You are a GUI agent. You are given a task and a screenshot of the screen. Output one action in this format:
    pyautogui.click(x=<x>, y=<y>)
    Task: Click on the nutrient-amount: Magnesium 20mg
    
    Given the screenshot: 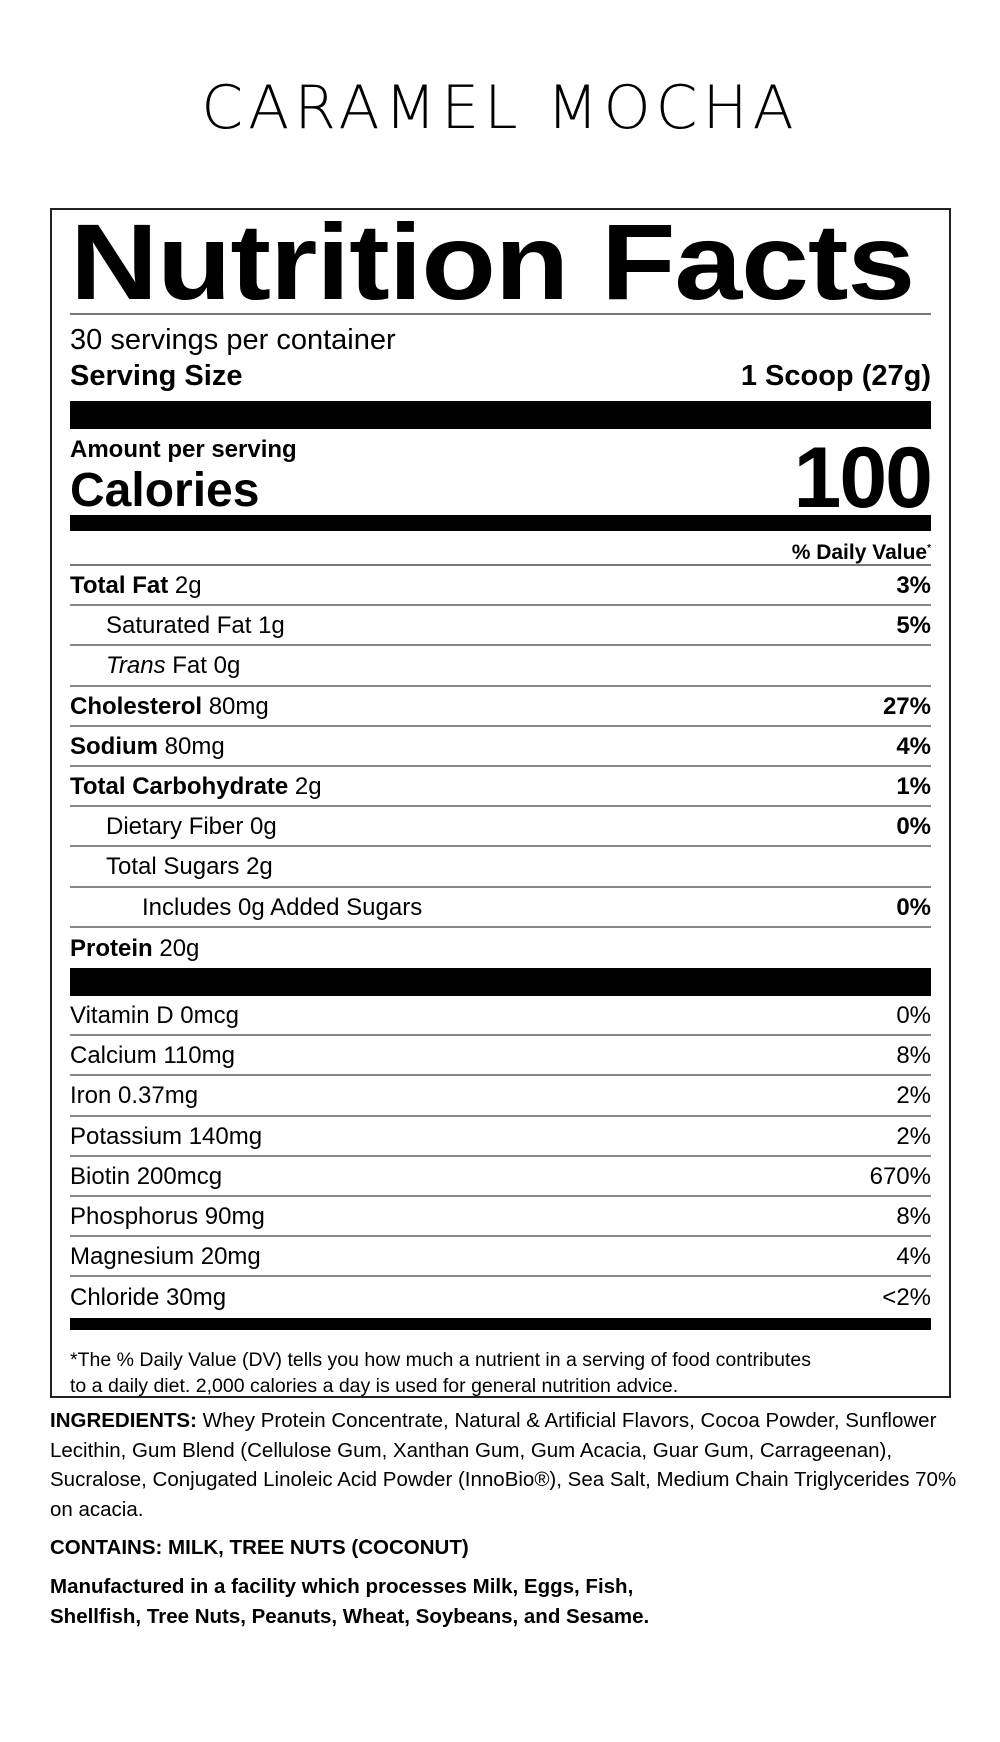 What is the action you would take?
    pyautogui.click(x=165, y=1257)
    